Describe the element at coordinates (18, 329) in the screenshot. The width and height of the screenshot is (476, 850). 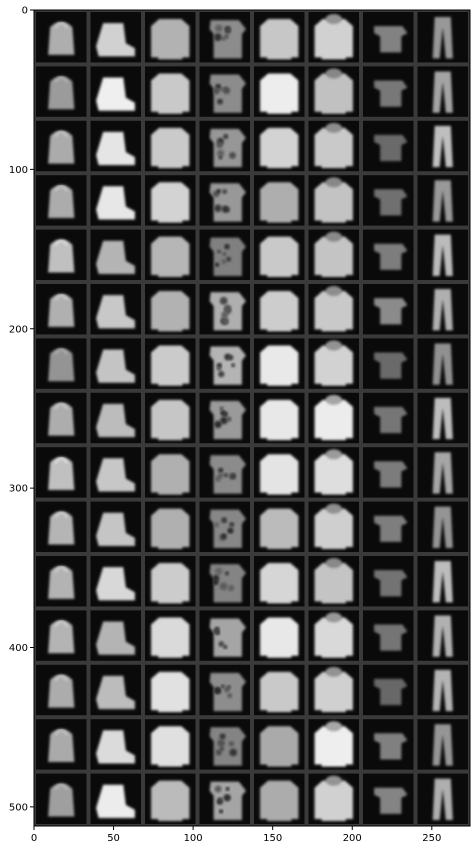
I see `y-tick-label: 200` at that location.